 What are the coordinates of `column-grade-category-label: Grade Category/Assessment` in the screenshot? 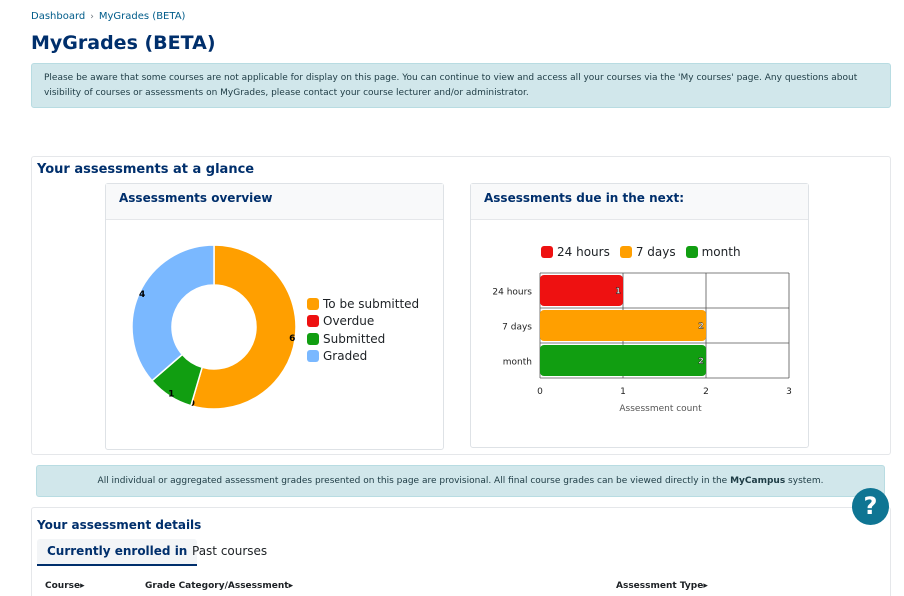 It's located at (217, 586).